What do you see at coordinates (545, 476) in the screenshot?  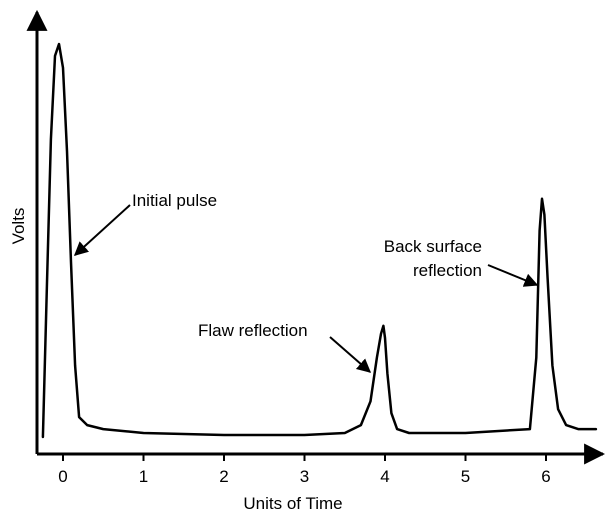 I see `x-tick-label-6: 6` at bounding box center [545, 476].